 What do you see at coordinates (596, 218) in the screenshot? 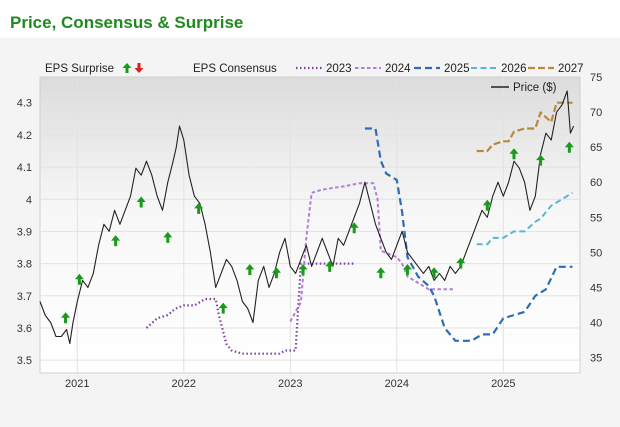
I see `right-axis-tick-label: 55` at bounding box center [596, 218].